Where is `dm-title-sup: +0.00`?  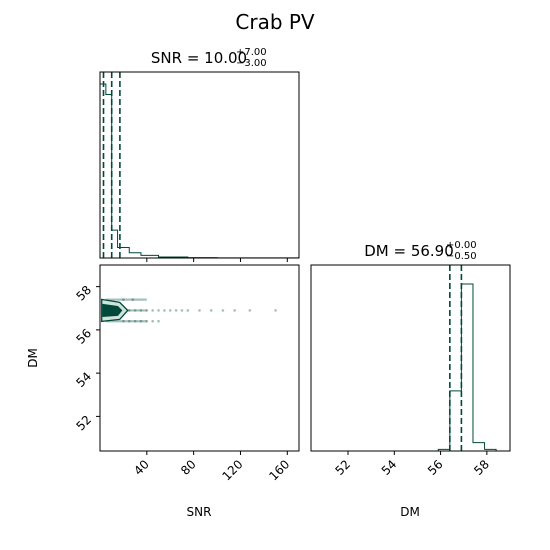 dm-title-sup: +0.00 is located at coordinates (461, 245).